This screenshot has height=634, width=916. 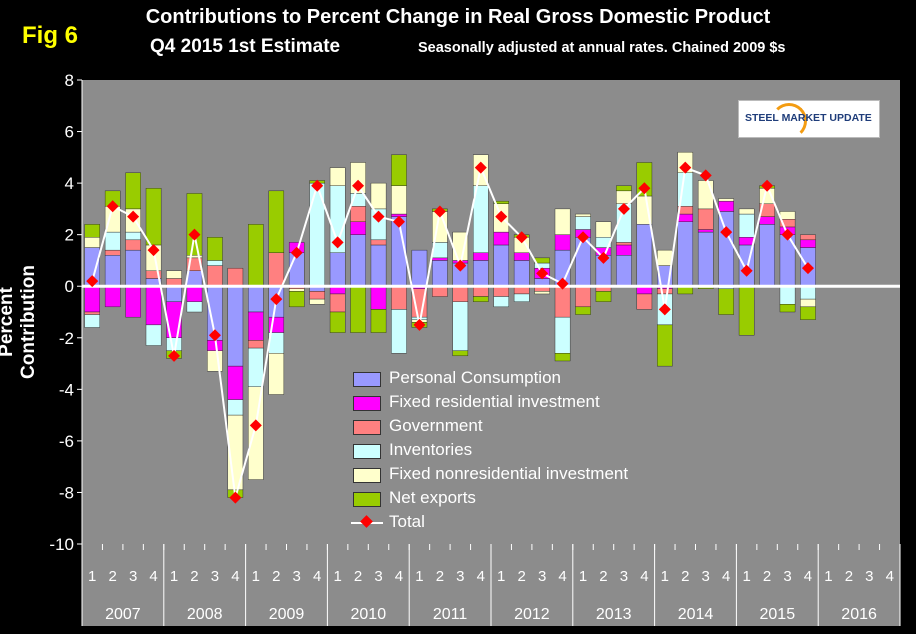 What do you see at coordinates (532, 614) in the screenshot?
I see `year-label: 2012` at bounding box center [532, 614].